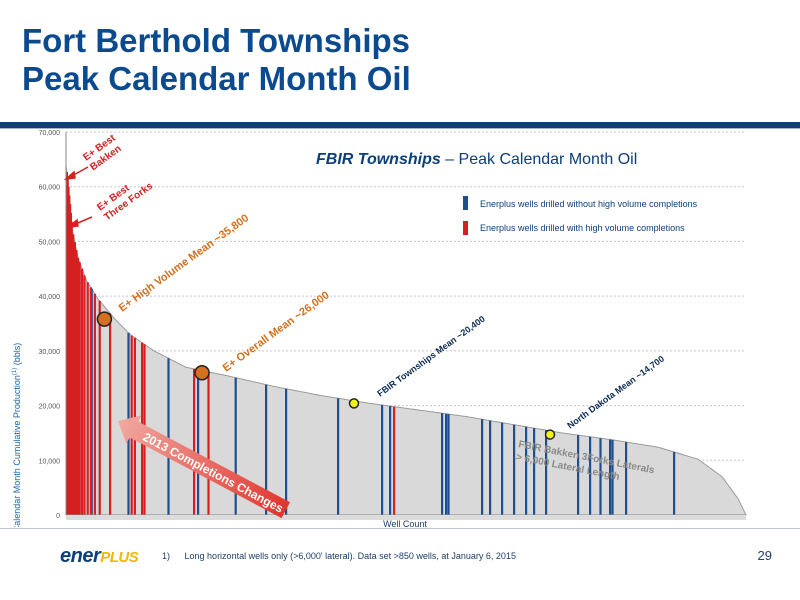 This screenshot has width=800, height=600. Describe the element at coordinates (17, 355) in the screenshot. I see `y-axis-label-unit: (bbls)` at that location.